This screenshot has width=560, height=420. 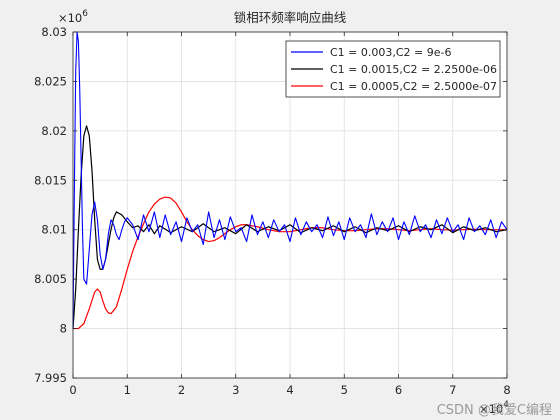 I want to click on x-tick-label: 5, so click(x=344, y=390).